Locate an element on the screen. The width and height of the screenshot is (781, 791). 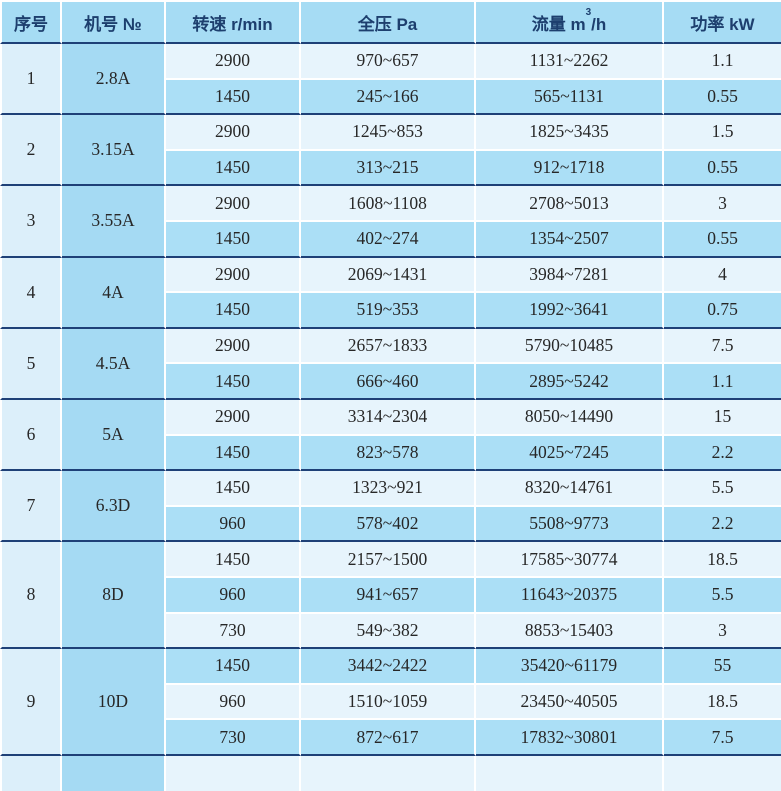
table-row: 2 3.15A 2900 1245~853 1825~3435 1.5 is located at coordinates (390, 151).